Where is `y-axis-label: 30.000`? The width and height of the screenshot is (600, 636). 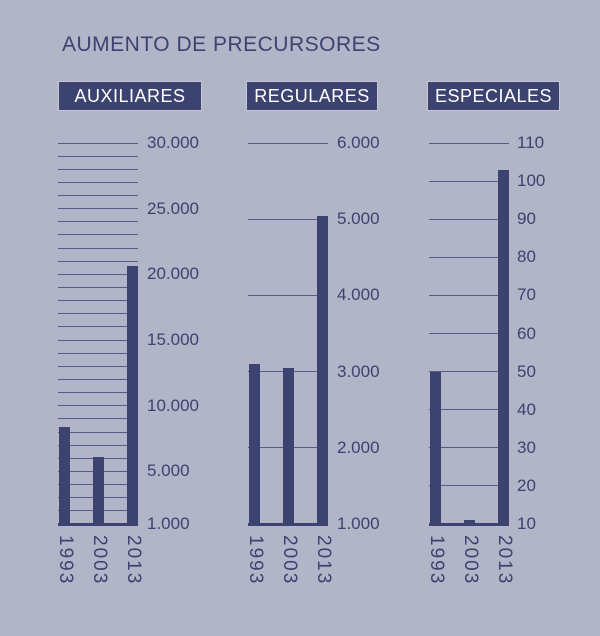
y-axis-label: 30.000 is located at coordinates (173, 142).